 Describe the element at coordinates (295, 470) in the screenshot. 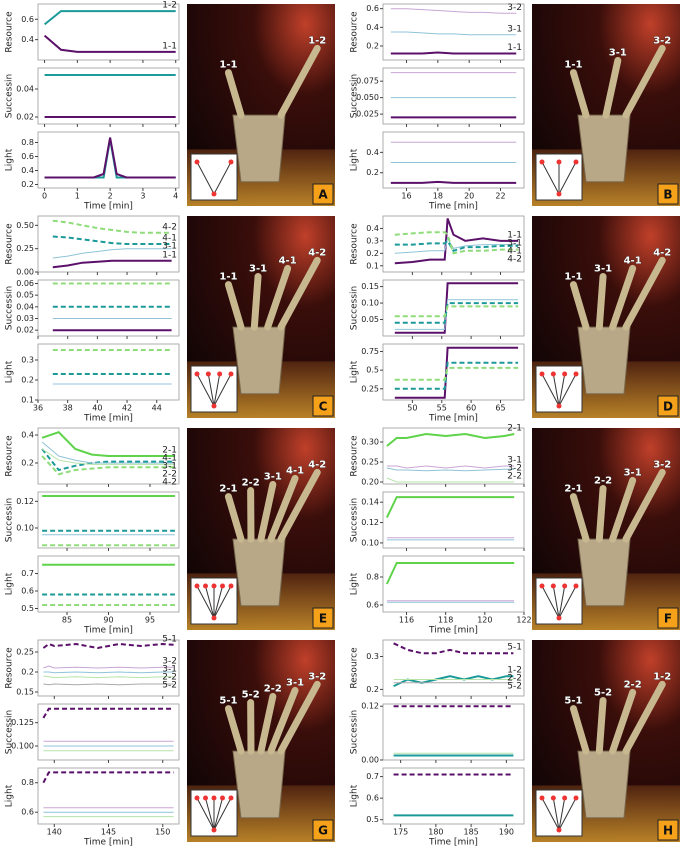

I see `branch-label: 4-1` at that location.